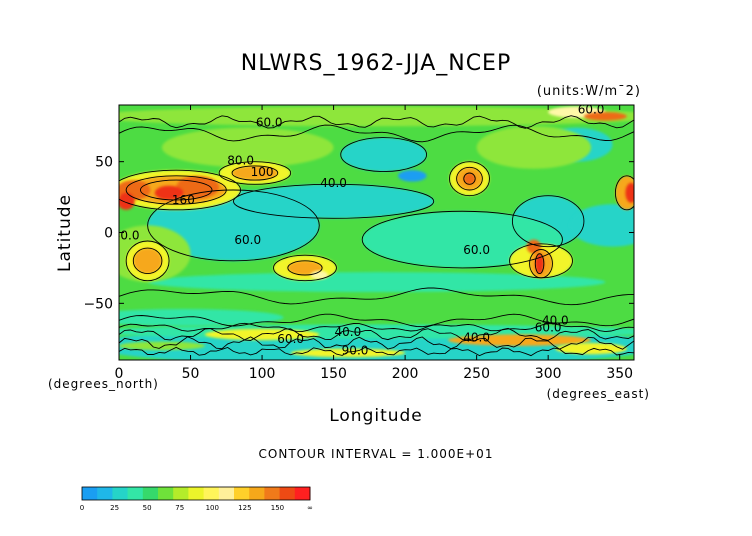 Image resolution: width=752 pixels, height=536 pixels. What do you see at coordinates (376, 327) in the screenshot?
I see `contour-wave-b` at bounding box center [376, 327].